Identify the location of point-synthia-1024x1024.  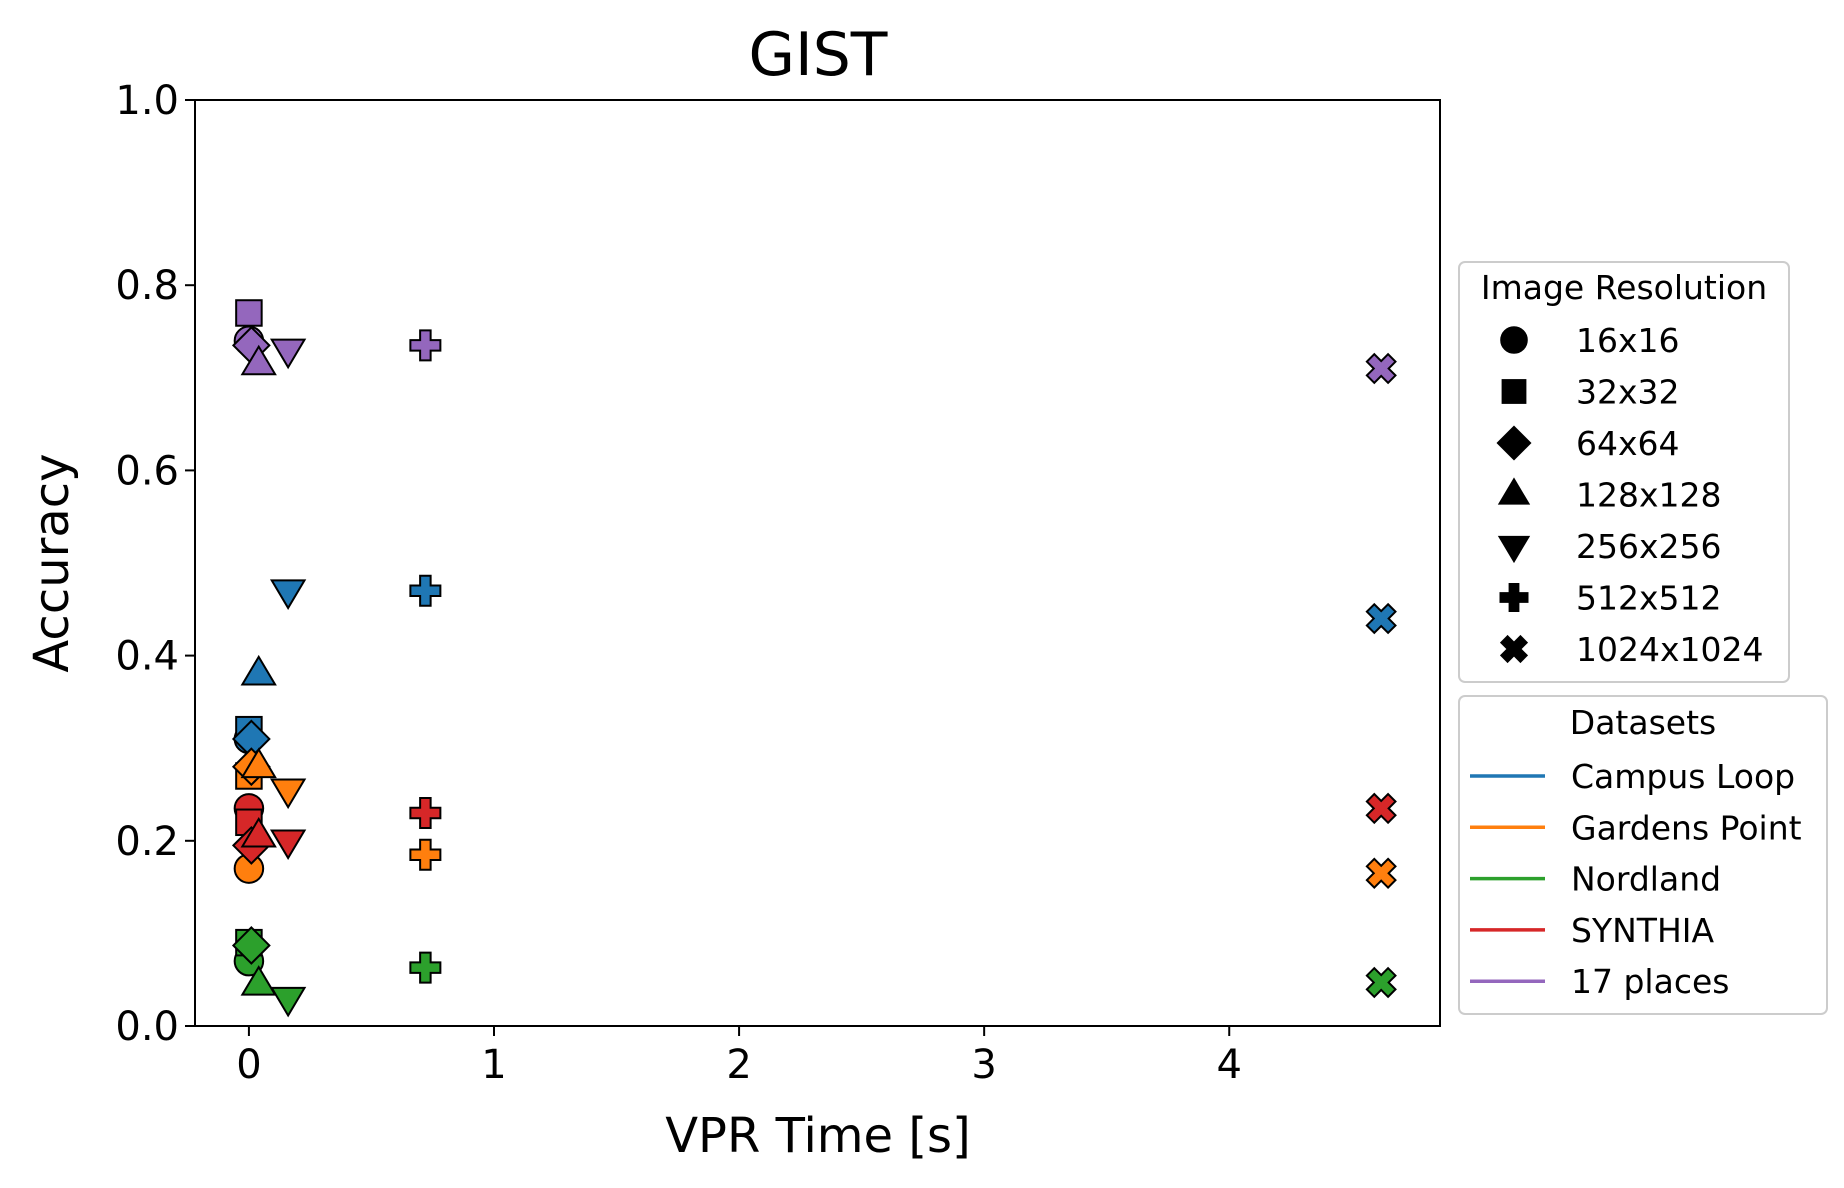
(1381, 808).